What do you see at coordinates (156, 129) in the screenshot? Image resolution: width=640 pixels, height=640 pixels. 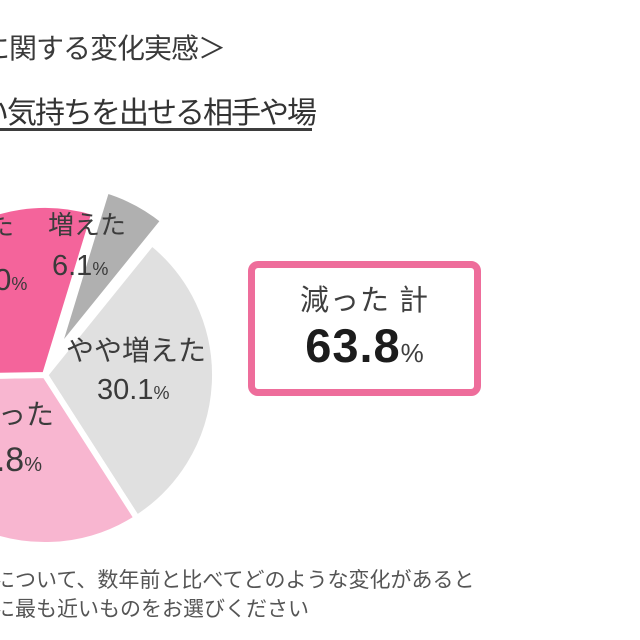 I see `subtitle-underline` at bounding box center [156, 129].